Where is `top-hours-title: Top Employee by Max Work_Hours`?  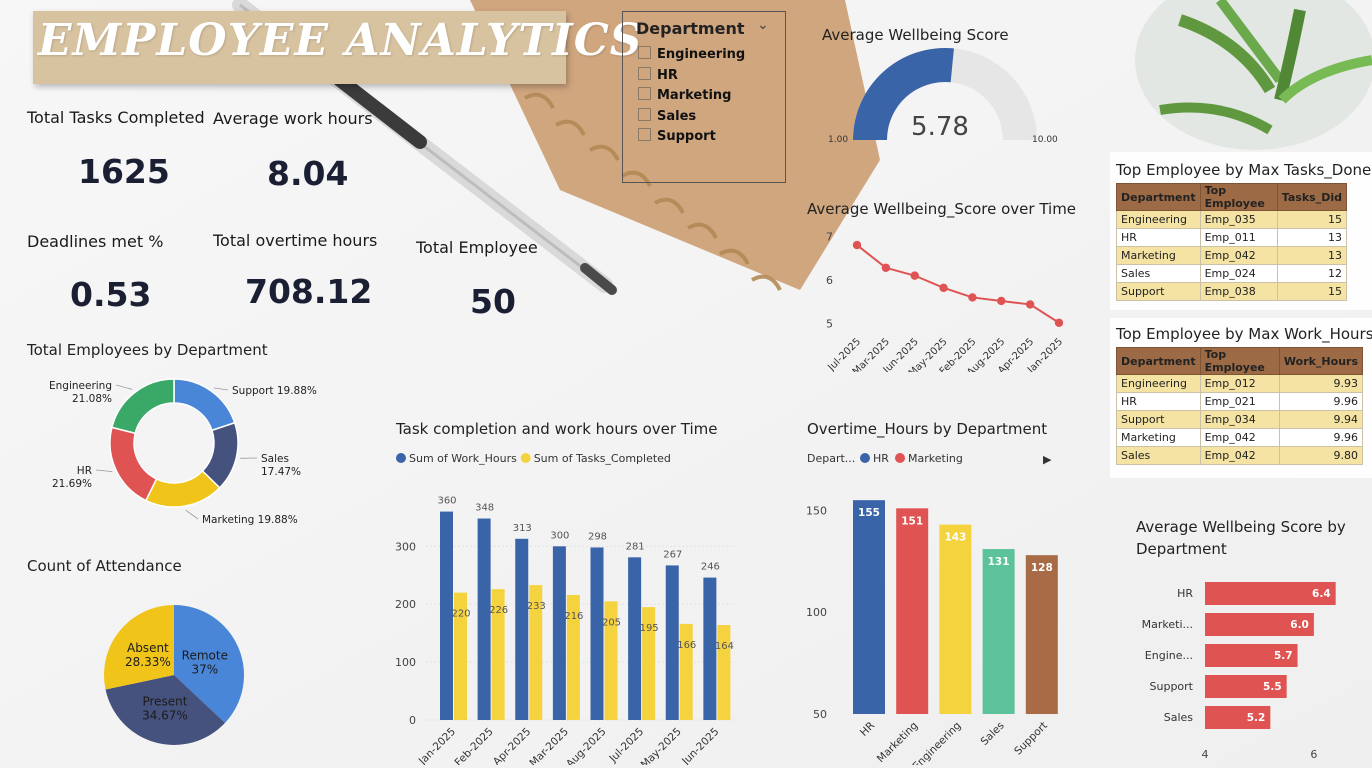
top-hours-title: Top Employee by Max Work_Hours is located at coordinates (1244, 334).